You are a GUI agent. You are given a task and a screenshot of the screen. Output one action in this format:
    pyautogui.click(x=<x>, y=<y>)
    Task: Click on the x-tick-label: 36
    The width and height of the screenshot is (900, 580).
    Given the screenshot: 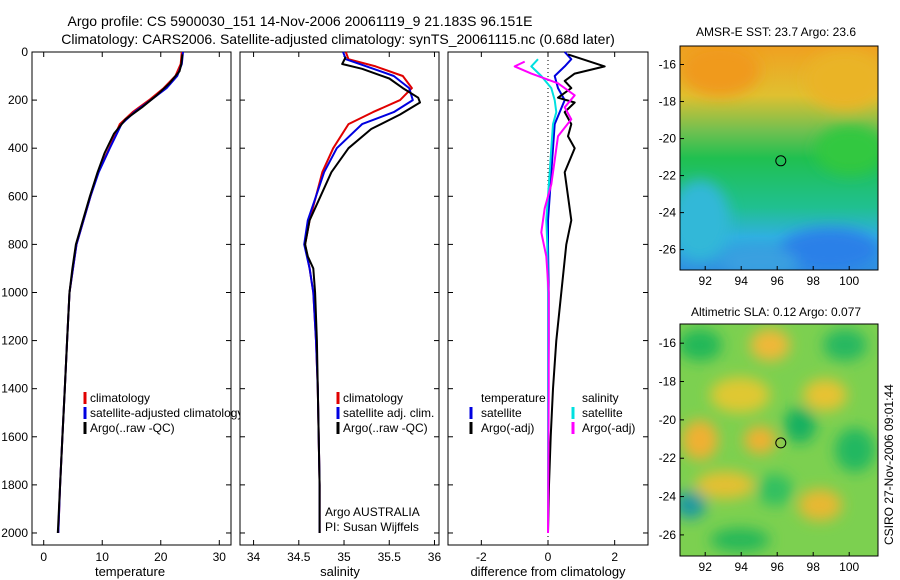 What is the action you would take?
    pyautogui.click(x=435, y=557)
    